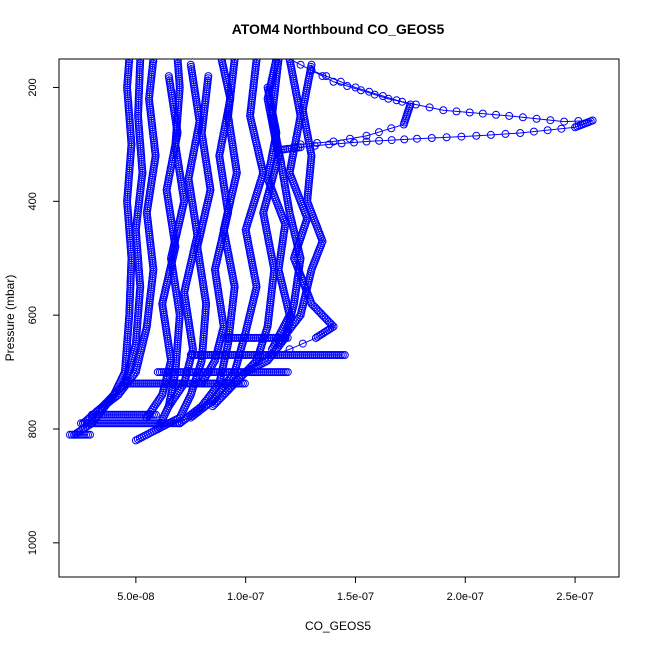  What do you see at coordinates (574, 597) in the screenshot?
I see `x-tick-label: 2.5e-07` at bounding box center [574, 597].